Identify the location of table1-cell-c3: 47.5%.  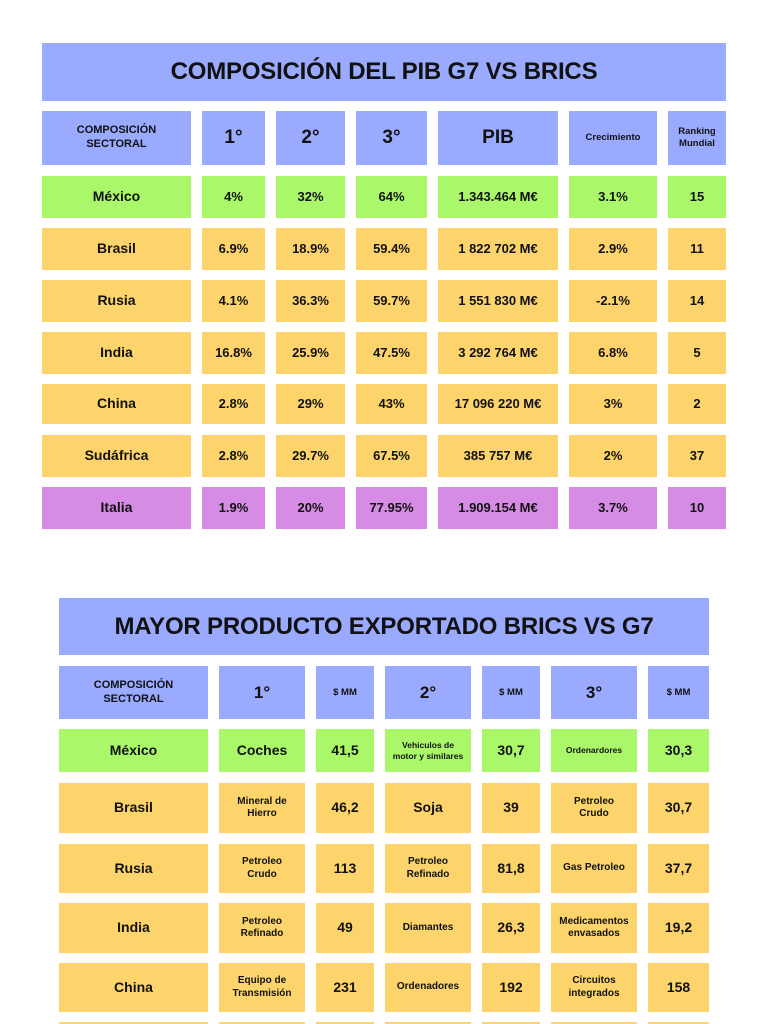
(391, 353).